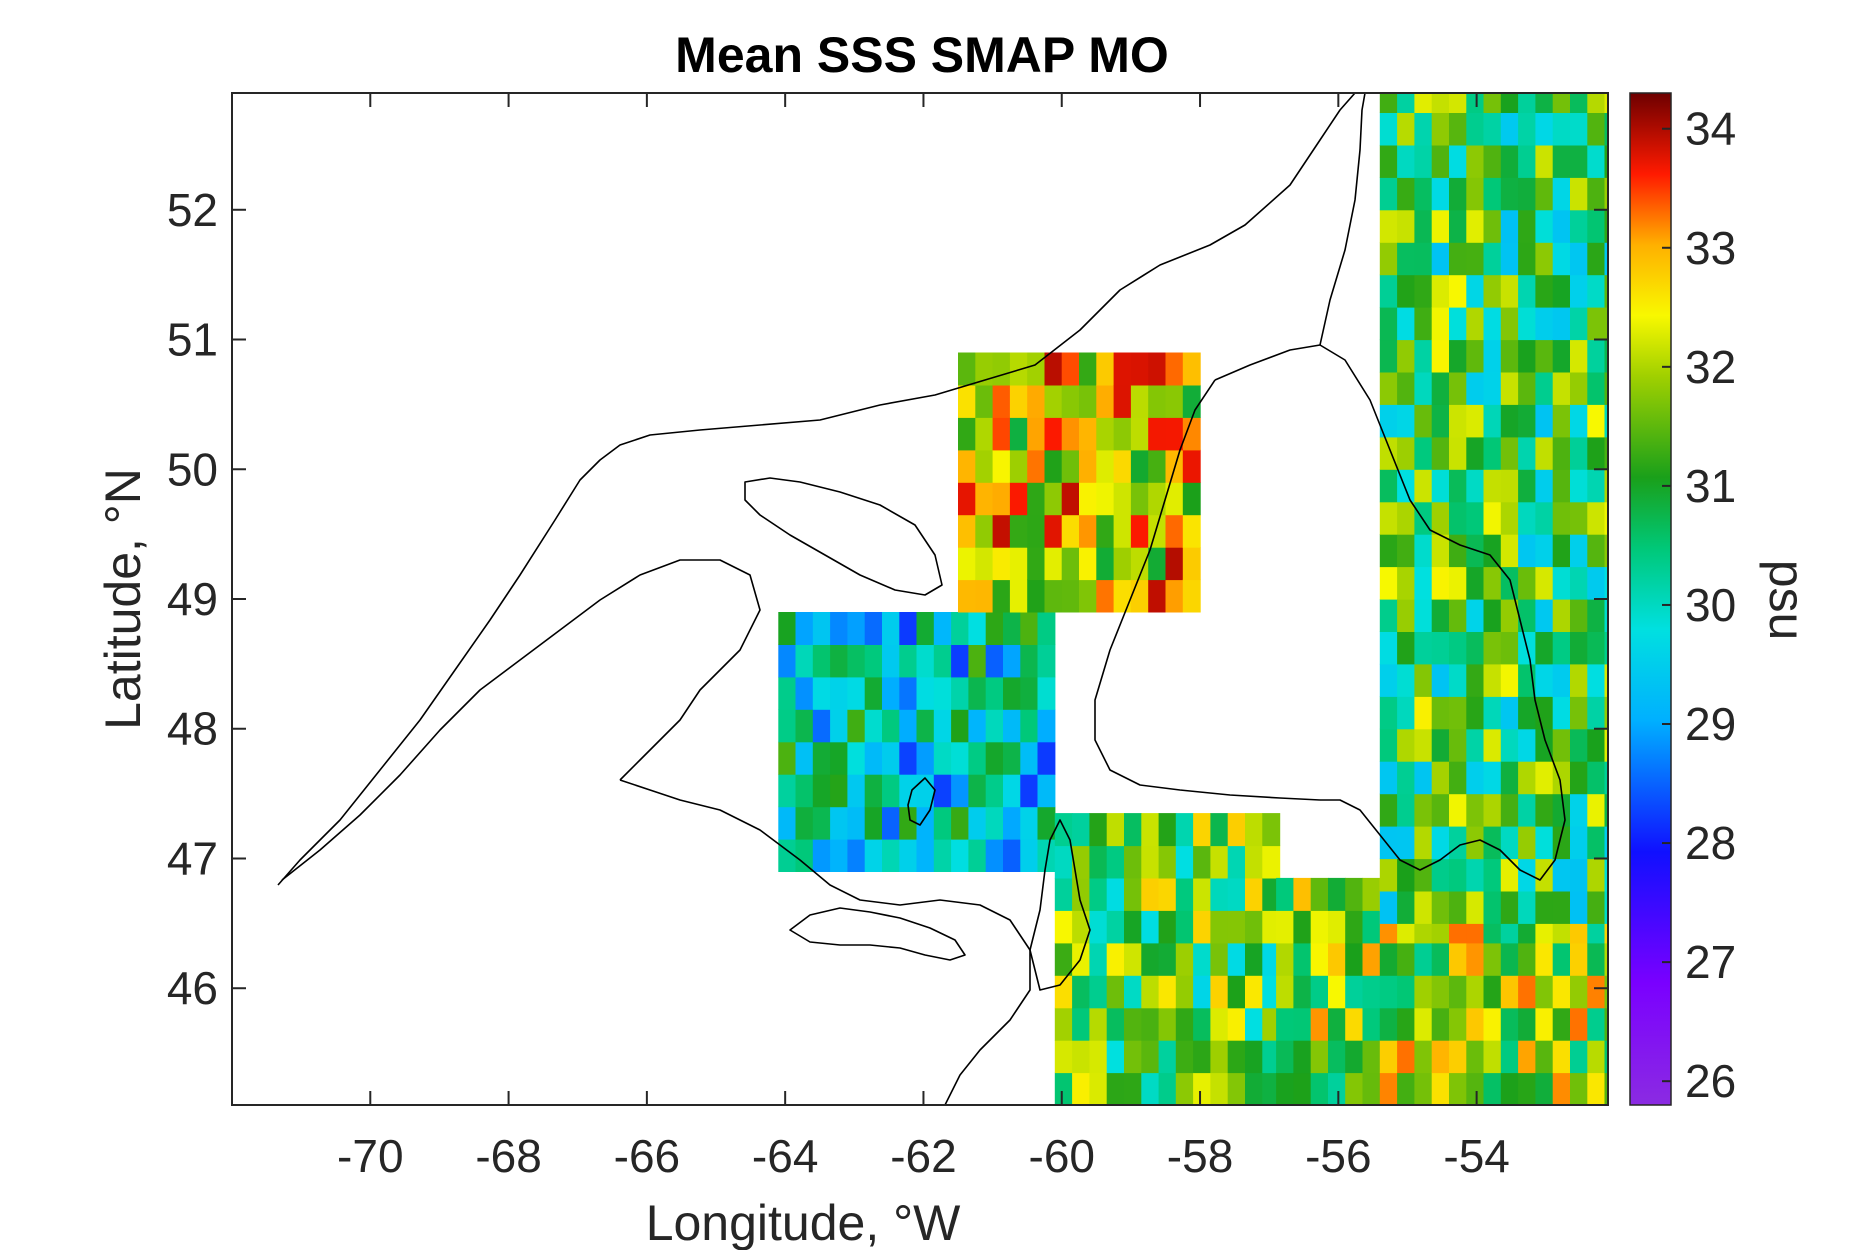 This screenshot has height=1250, width=1875. Describe the element at coordinates (921, 801) in the screenshot. I see `coastline-magdalen-islands` at that location.